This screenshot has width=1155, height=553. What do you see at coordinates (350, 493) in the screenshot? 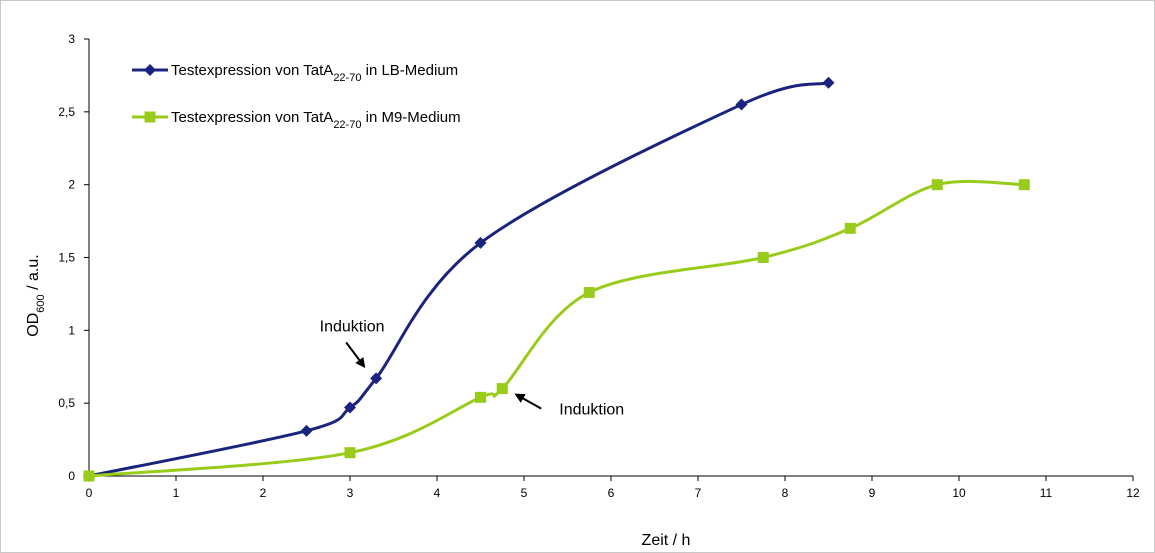
I see `x-tick-label: 3` at bounding box center [350, 493].